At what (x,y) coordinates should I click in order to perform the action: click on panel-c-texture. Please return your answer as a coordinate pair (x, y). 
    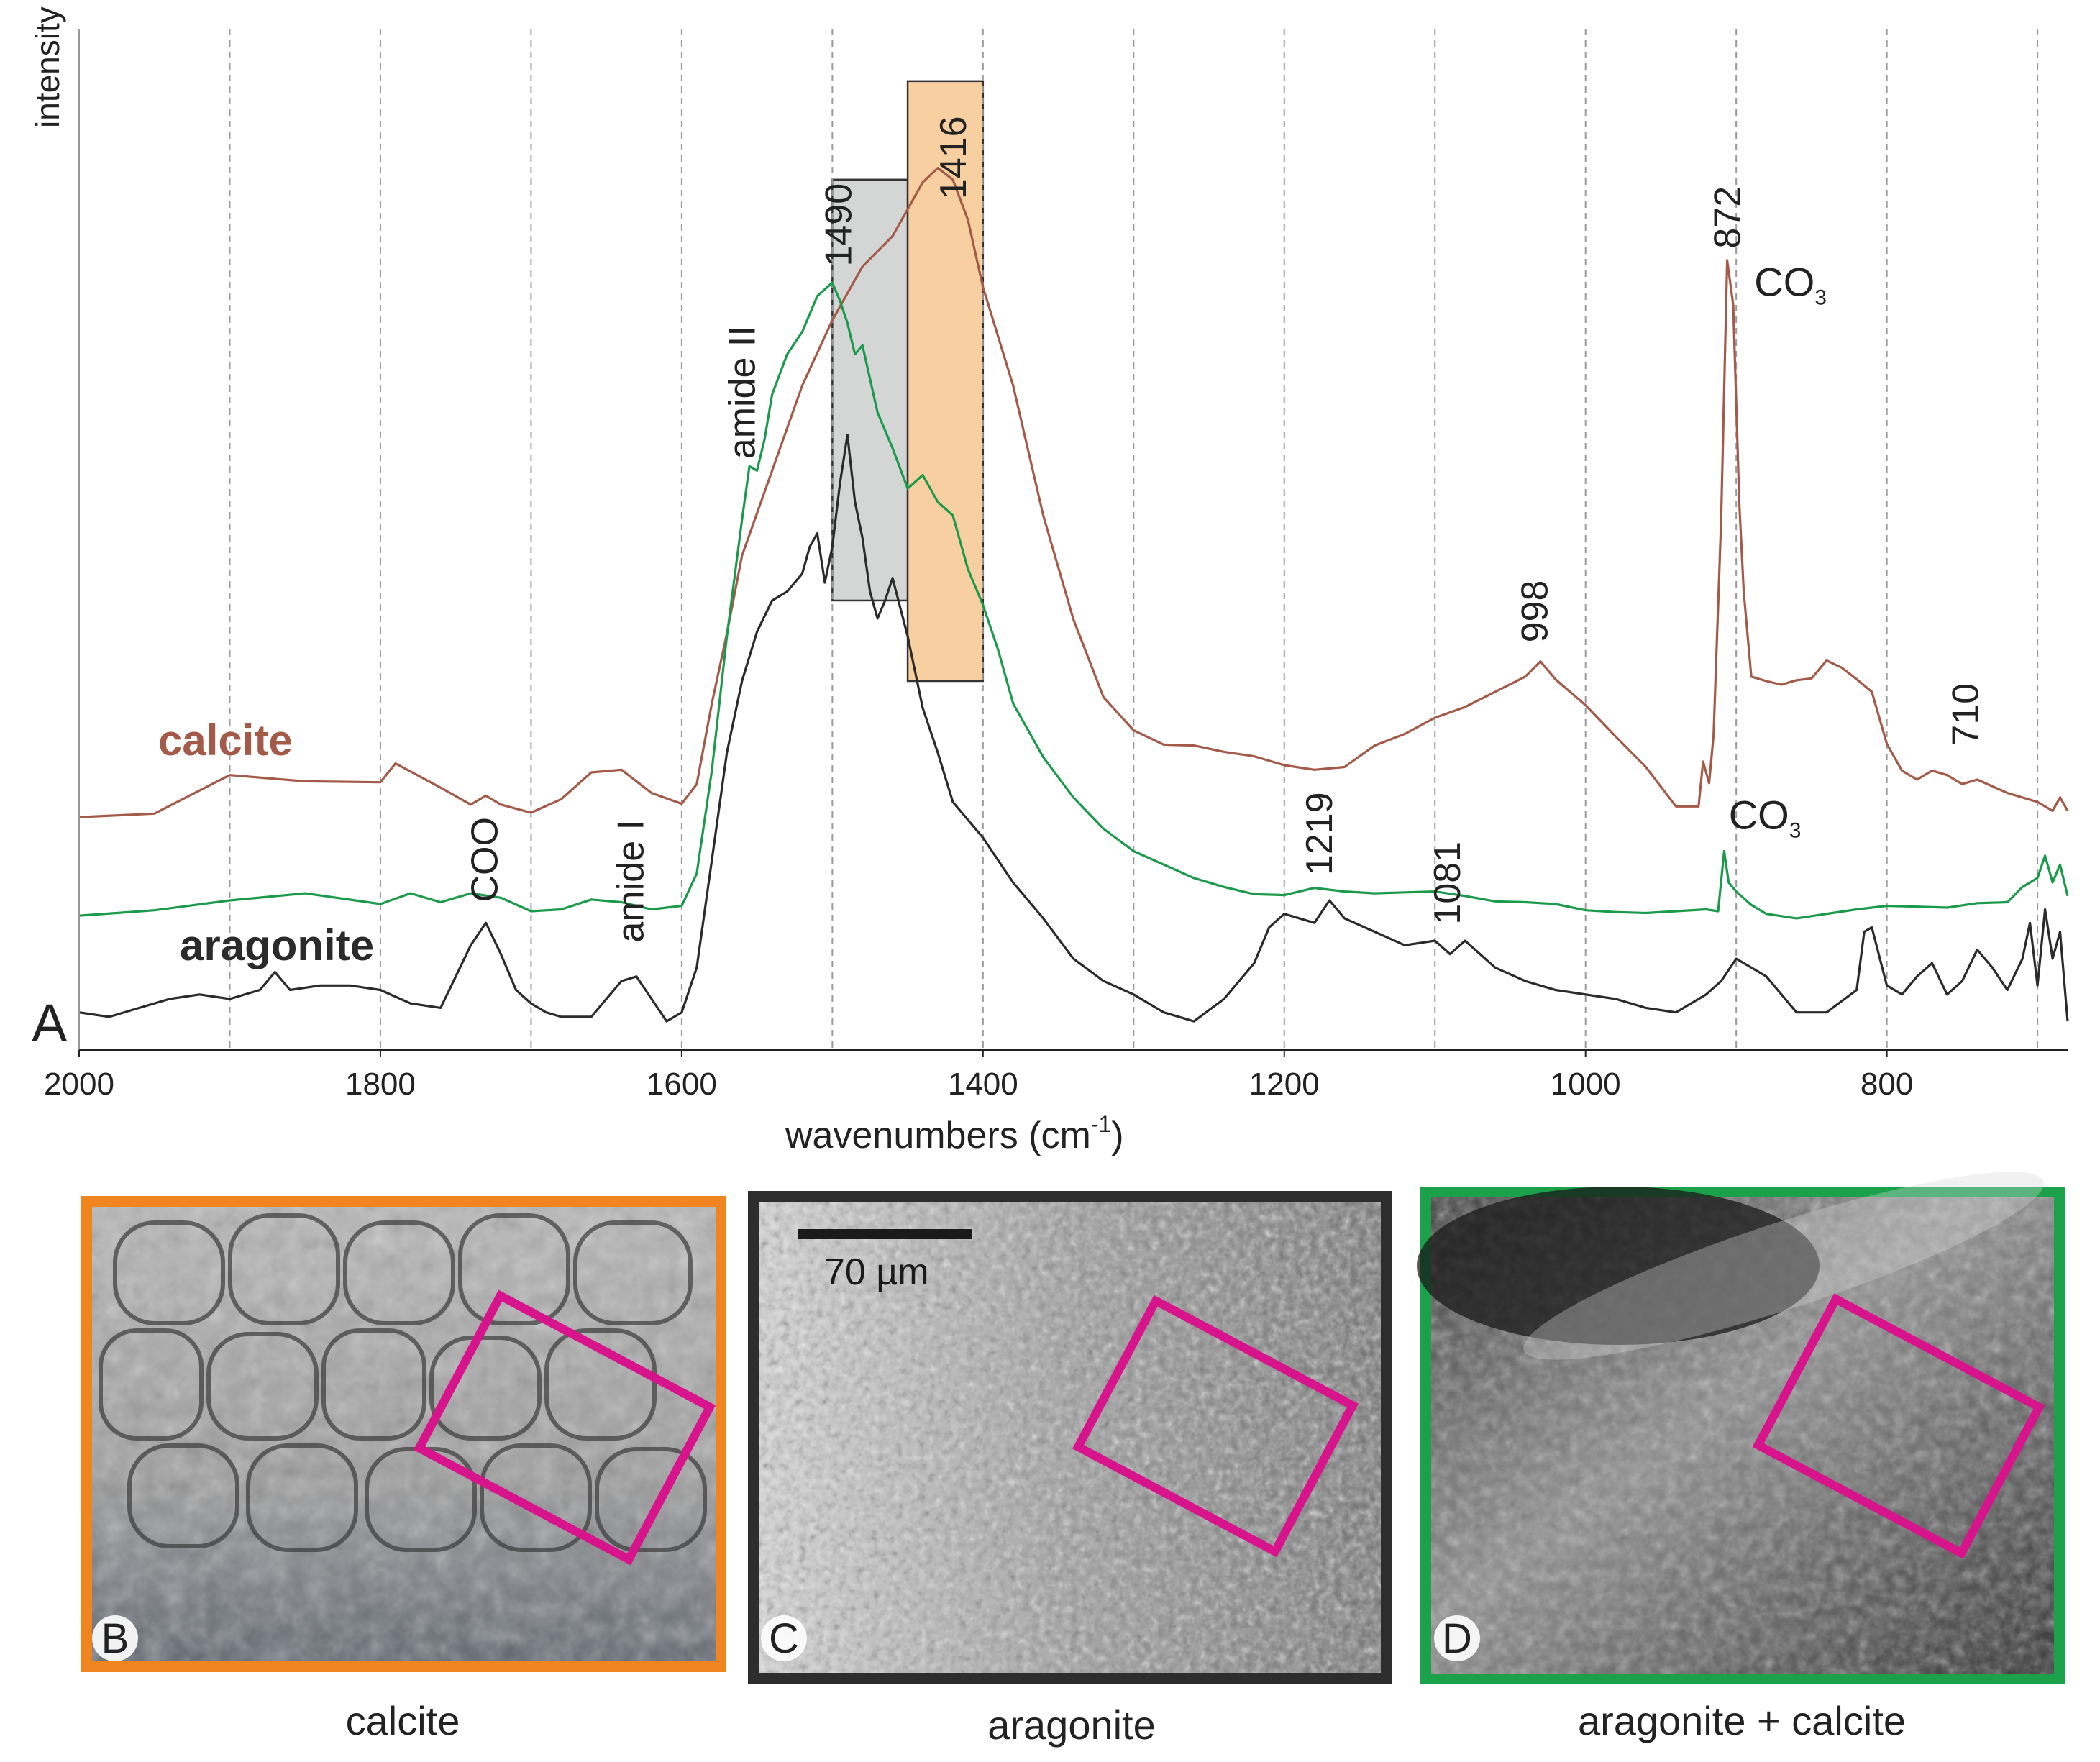
    Looking at the image, I should click on (1070, 1437).